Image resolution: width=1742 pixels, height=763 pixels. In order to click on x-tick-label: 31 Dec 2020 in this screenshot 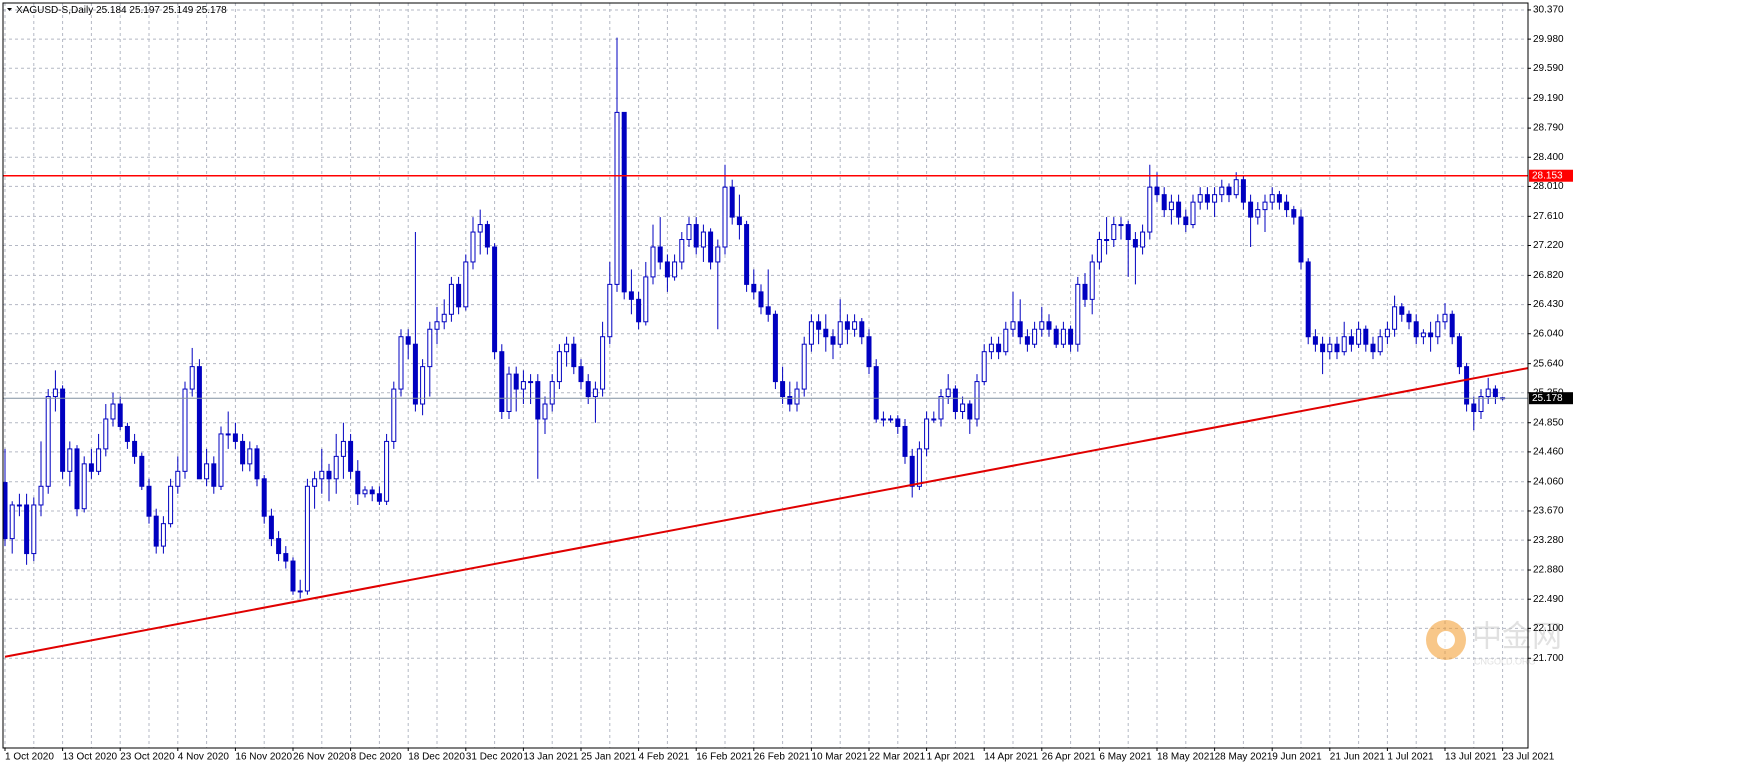, I will do `click(494, 757)`.